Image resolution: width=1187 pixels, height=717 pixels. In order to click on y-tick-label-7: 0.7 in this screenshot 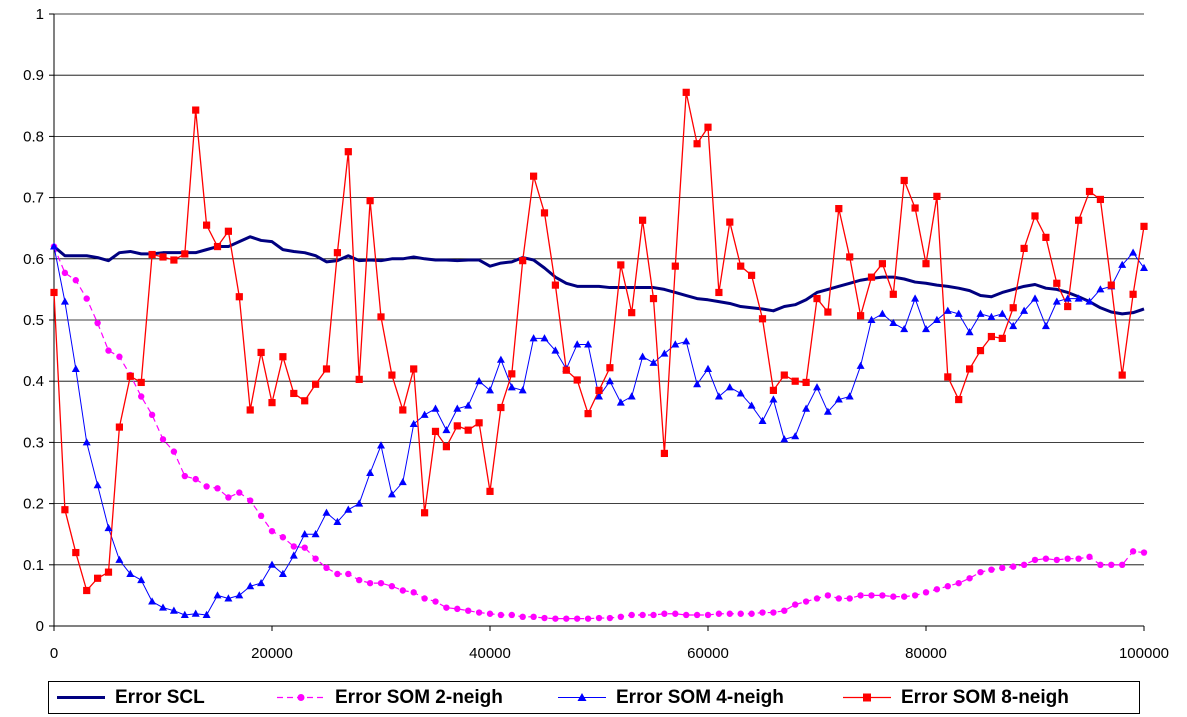, I will do `click(33, 198)`.